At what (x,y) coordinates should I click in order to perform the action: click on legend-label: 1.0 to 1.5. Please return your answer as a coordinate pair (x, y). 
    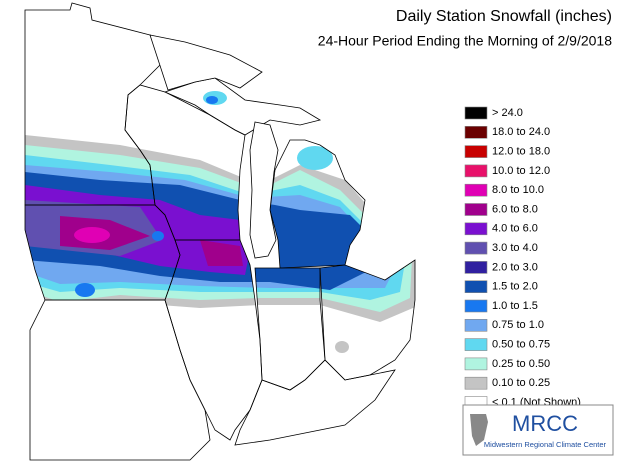
    Looking at the image, I should click on (515, 306).